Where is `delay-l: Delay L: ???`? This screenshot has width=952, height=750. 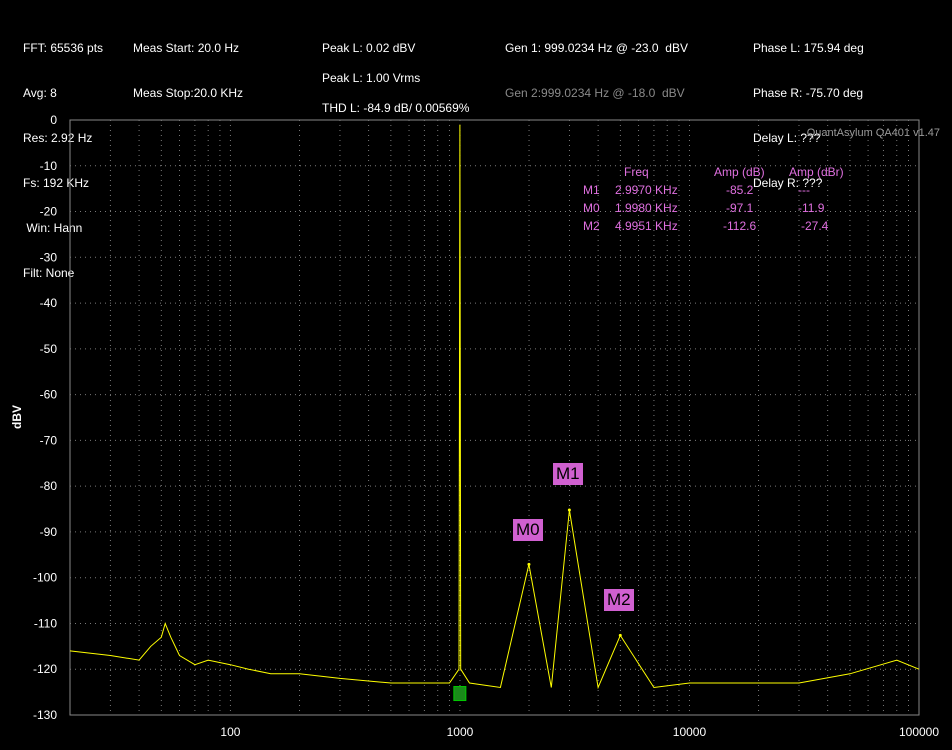
delay-l: Delay L: ??? is located at coordinates (787, 138).